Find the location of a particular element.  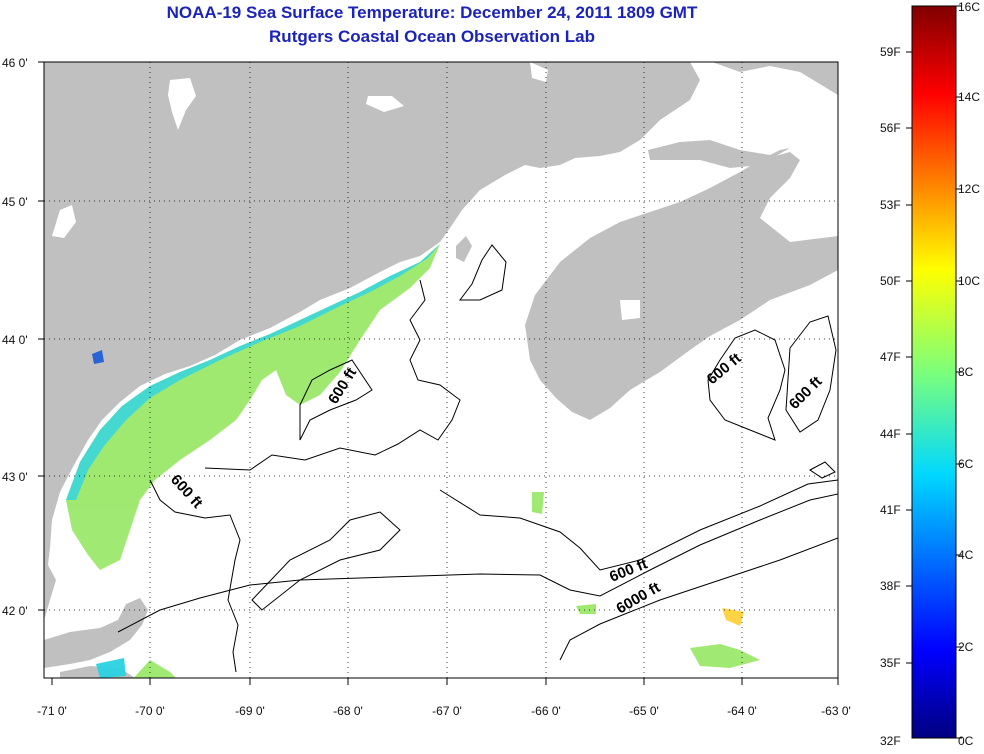

lat-tick-label: 42 0' is located at coordinates (15, 611).